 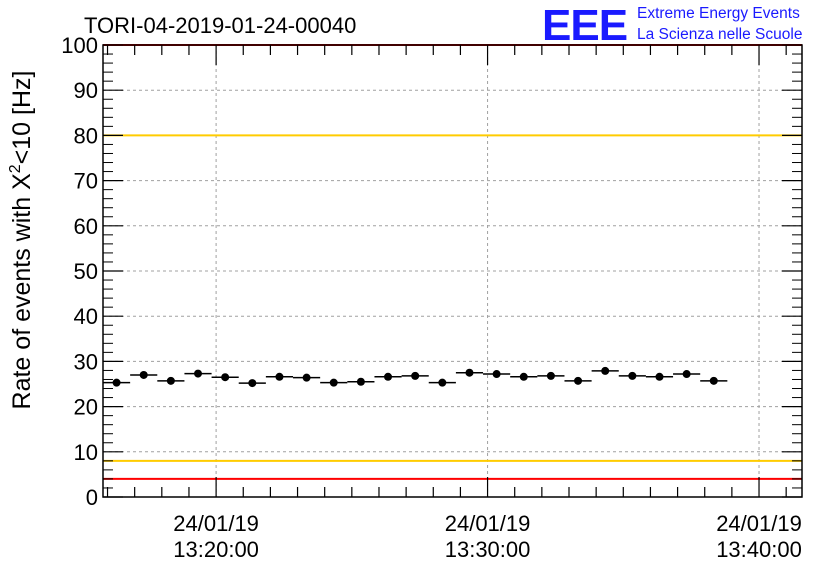 I want to click on chart-title: TORI-04-2019-01-24-00040, so click(x=220, y=25).